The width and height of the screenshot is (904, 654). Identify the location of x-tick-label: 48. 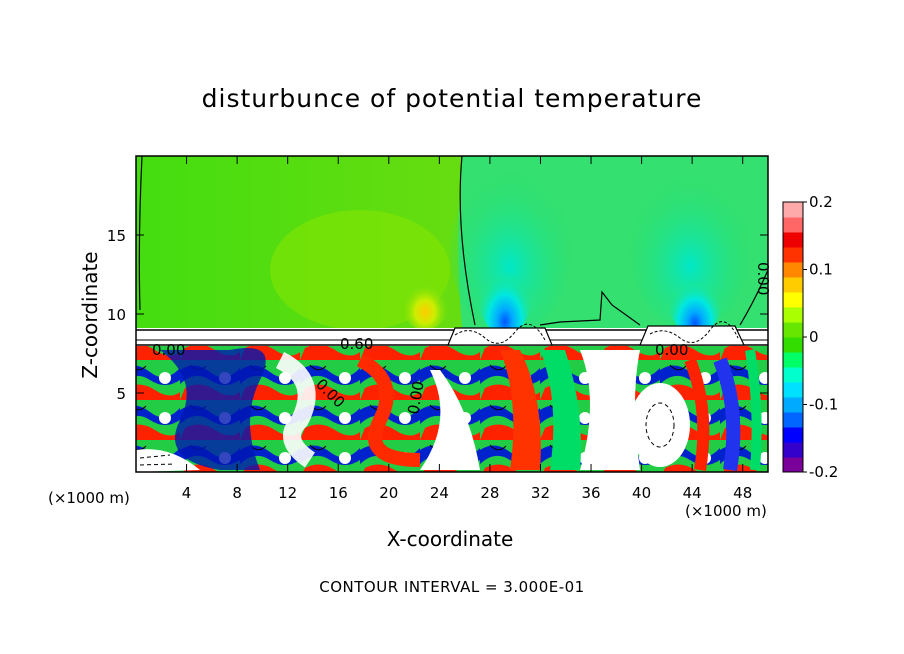
(742, 493).